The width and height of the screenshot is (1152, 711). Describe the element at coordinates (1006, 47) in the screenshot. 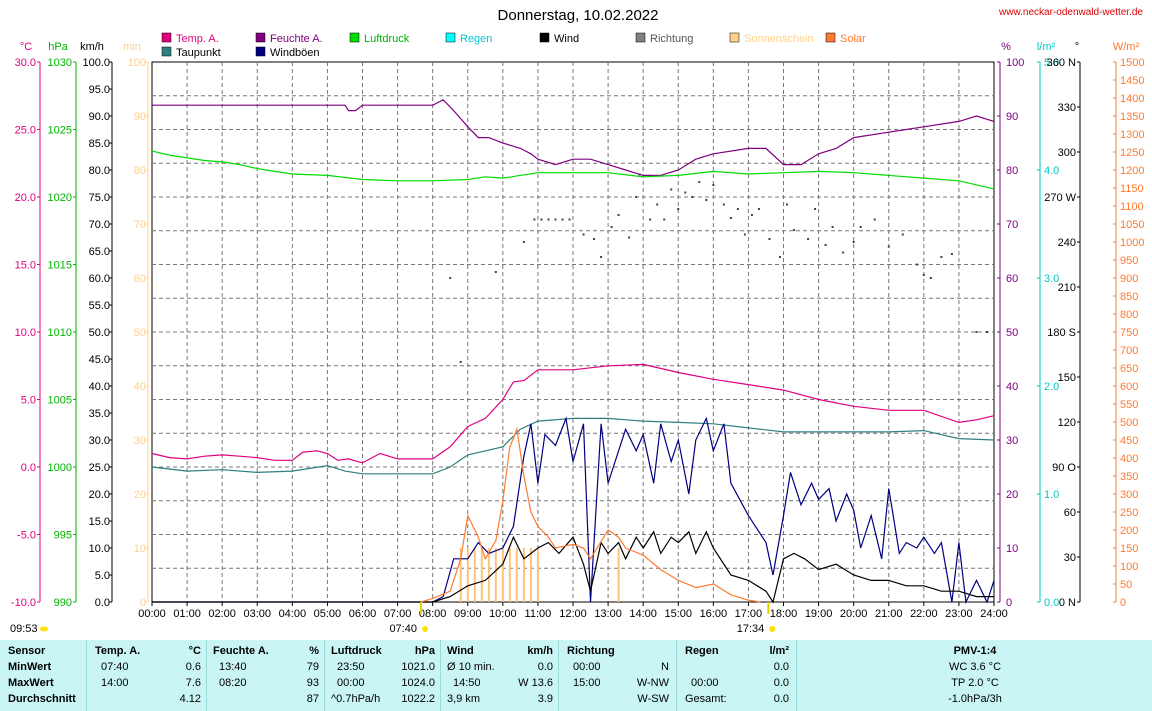

I see `humidity-unit-label: %` at that location.